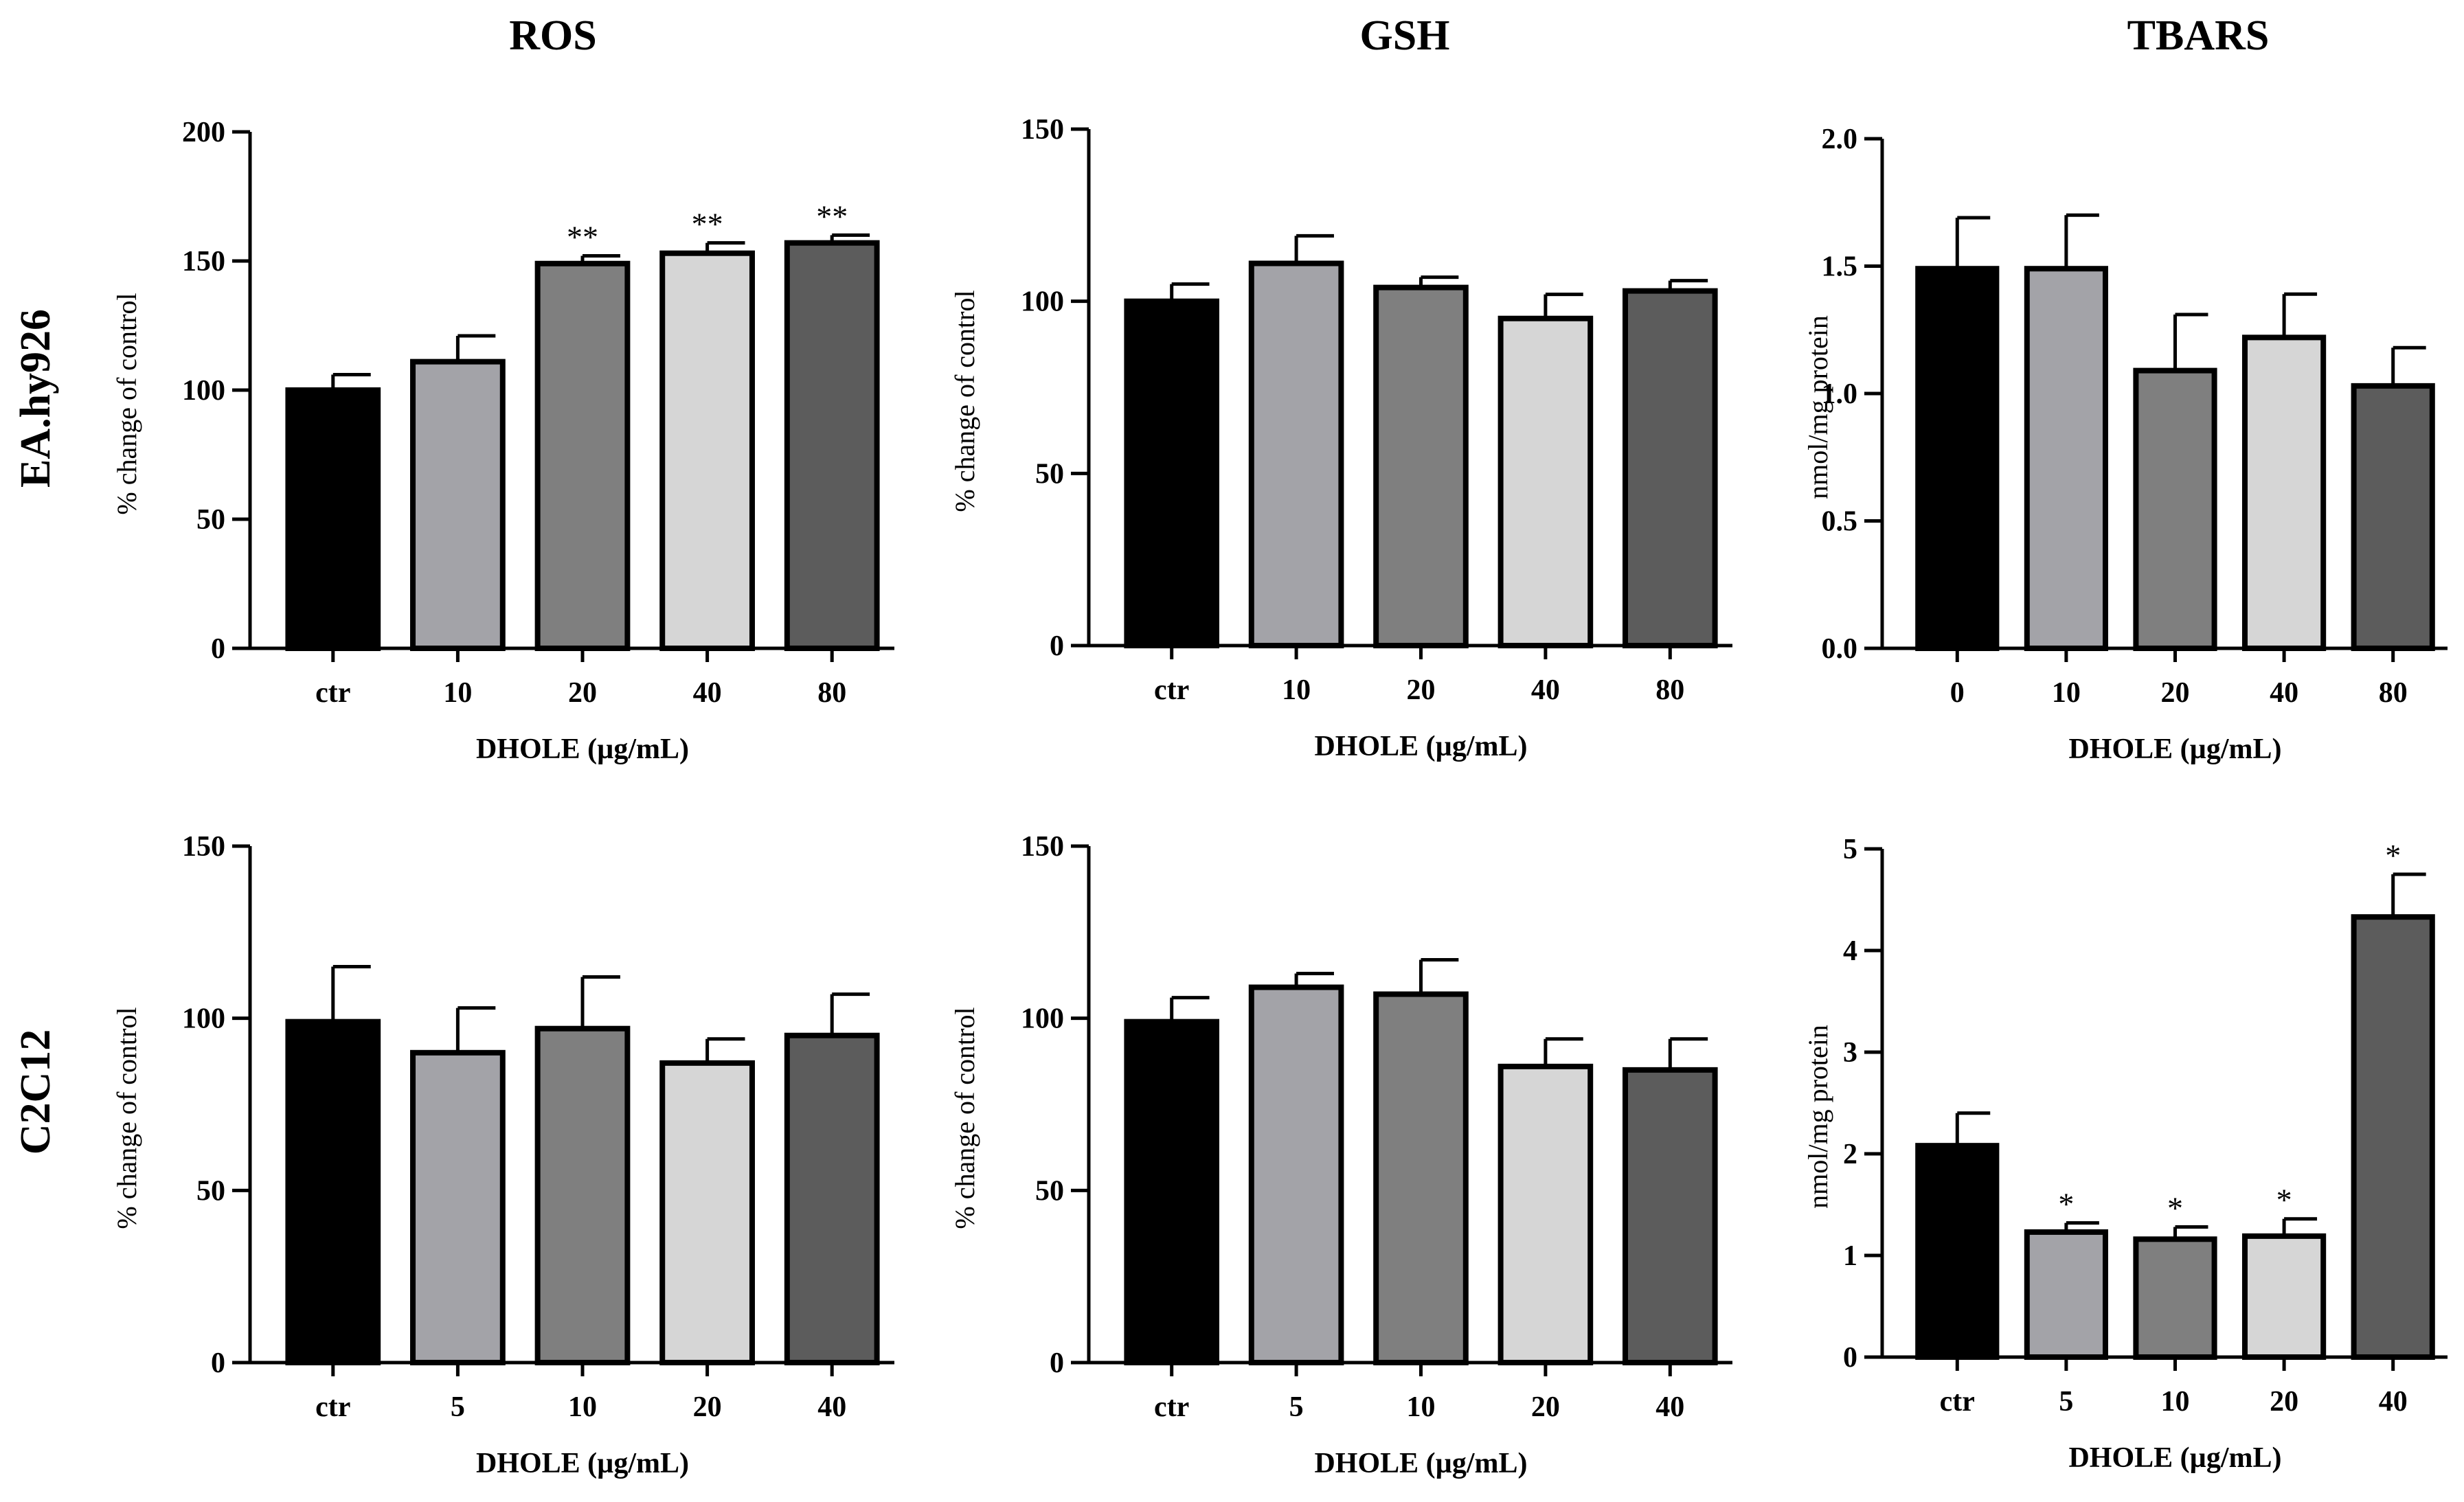 Image resolution: width=2464 pixels, height=1502 pixels. Describe the element at coordinates (1850, 951) in the screenshot. I see `y-tick-label: 4` at that location.